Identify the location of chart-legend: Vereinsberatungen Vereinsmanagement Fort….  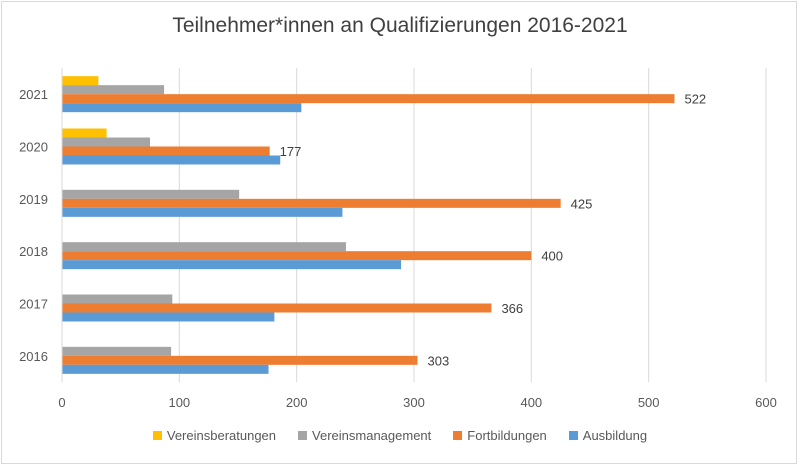
(400, 435).